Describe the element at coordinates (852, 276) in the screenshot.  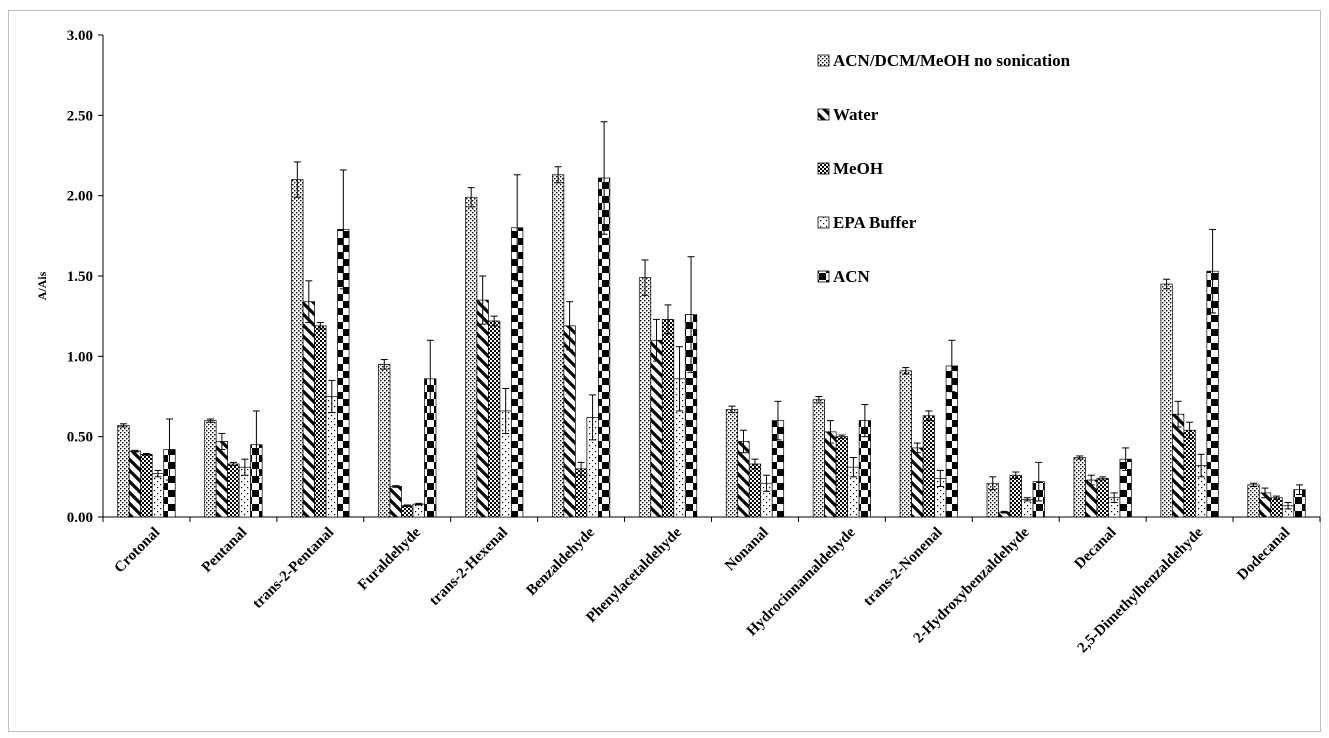
I see `legend-label: ACN` at that location.